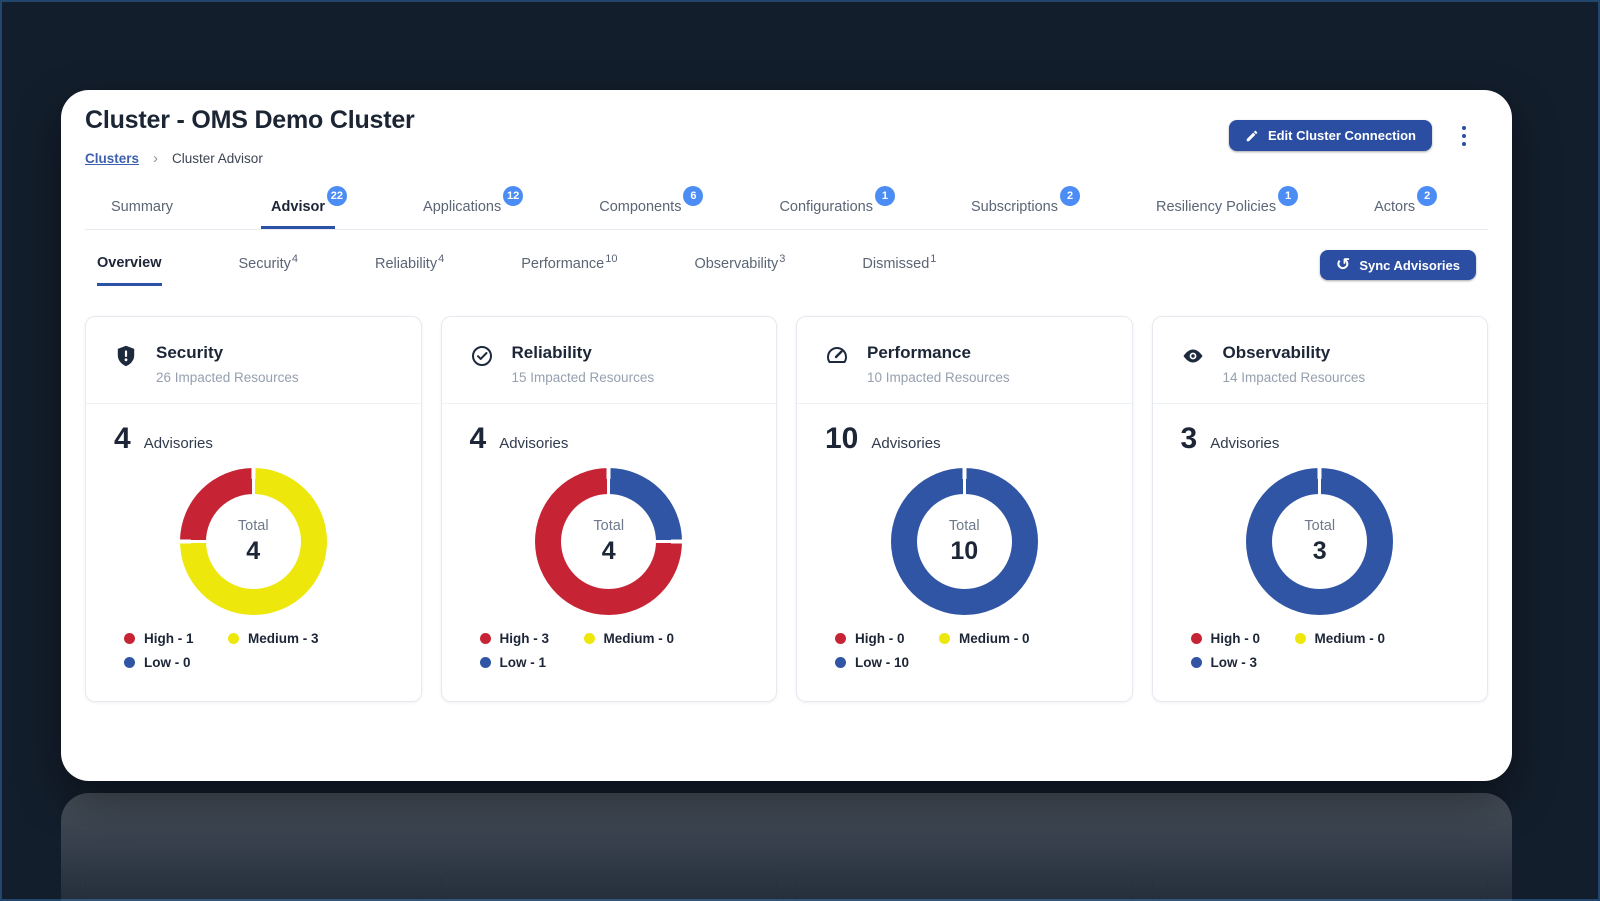  Describe the element at coordinates (884, 196) in the screenshot. I see `tab-configurations-badge: 1` at that location.